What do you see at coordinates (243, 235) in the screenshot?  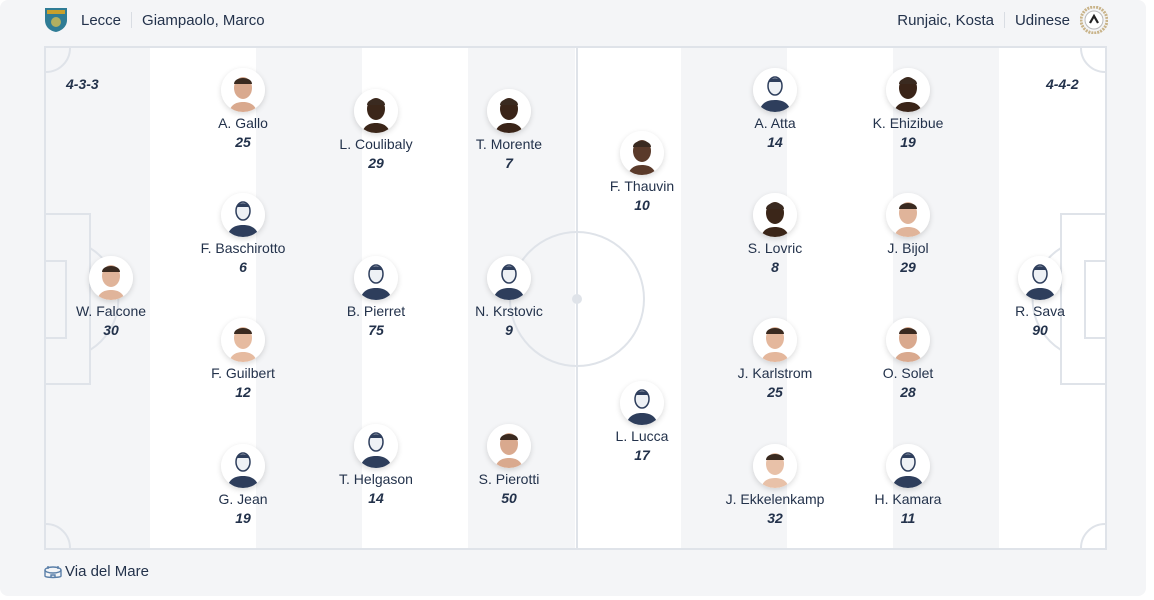 I see `player-home: F. Baschirotto 6` at bounding box center [243, 235].